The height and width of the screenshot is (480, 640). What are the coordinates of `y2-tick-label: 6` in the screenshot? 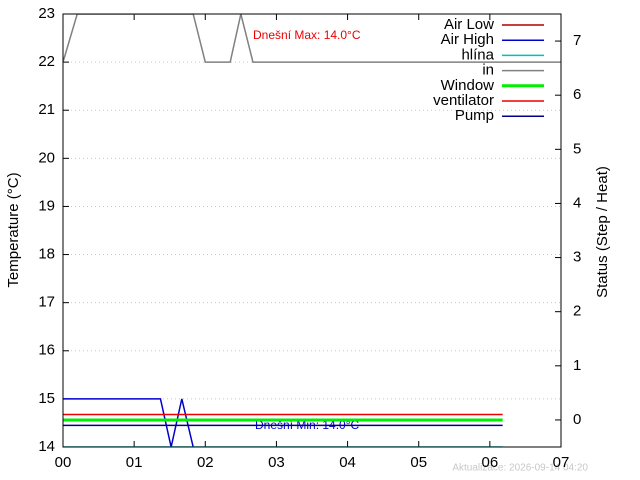 It's located at (577, 94).